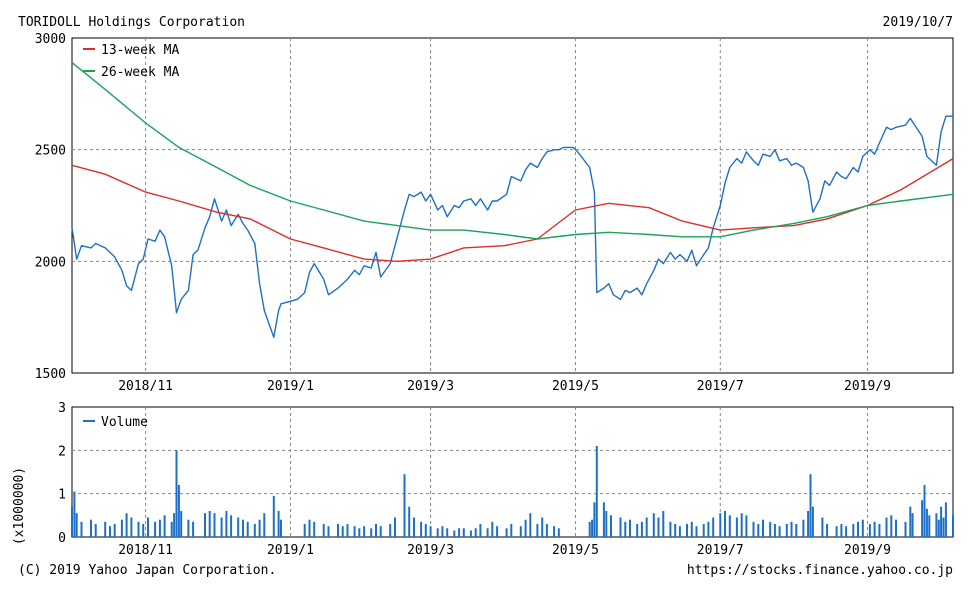  I want to click on price-xtick-label: 2019/3, so click(430, 386).